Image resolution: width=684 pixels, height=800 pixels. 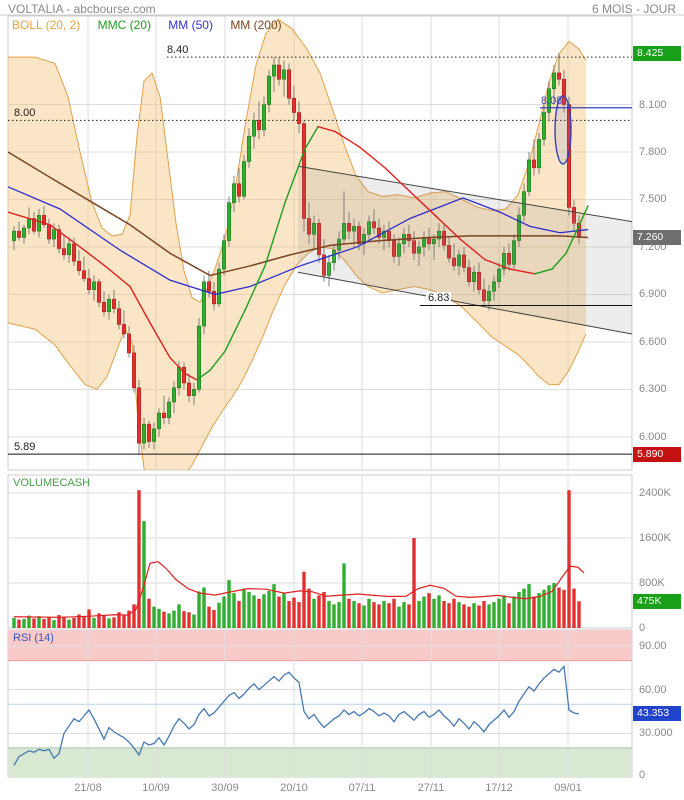 I want to click on price-tick-label: 6.300, so click(x=653, y=389).